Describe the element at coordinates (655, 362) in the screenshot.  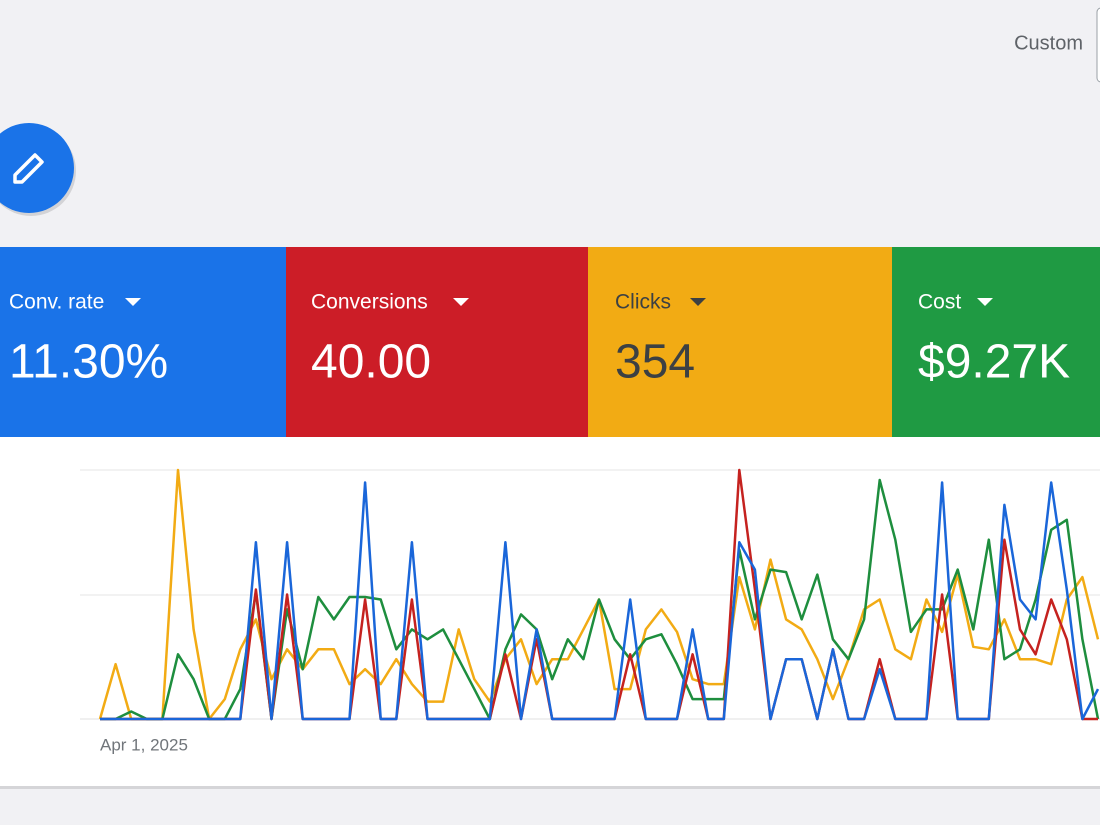
I see `tile-value: 354` at that location.